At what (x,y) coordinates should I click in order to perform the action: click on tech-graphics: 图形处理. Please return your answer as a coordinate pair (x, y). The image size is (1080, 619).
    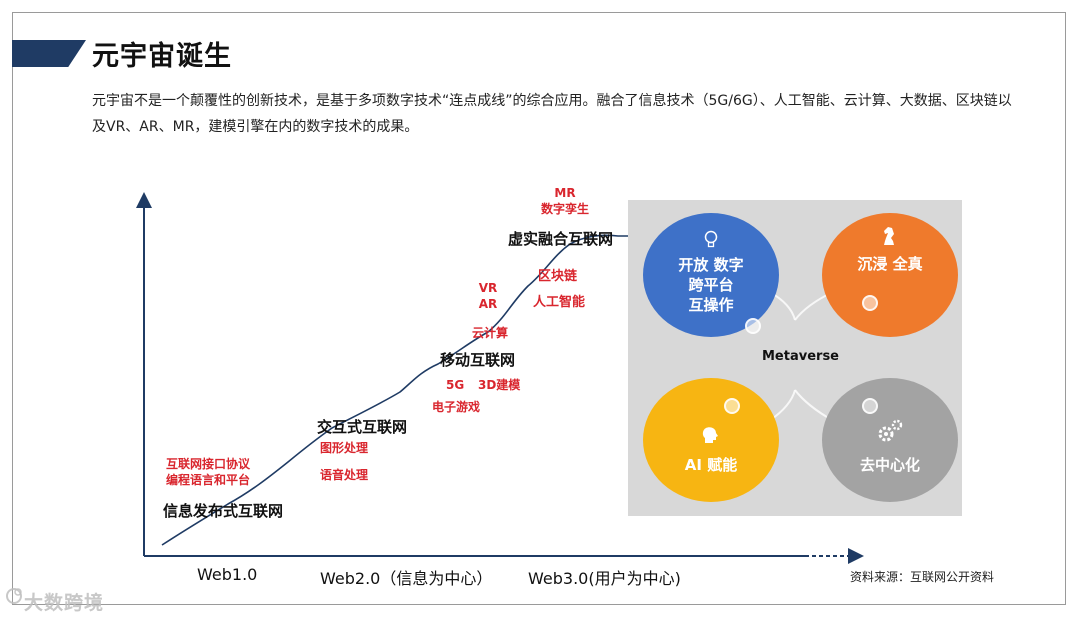
    Looking at the image, I should click on (344, 448).